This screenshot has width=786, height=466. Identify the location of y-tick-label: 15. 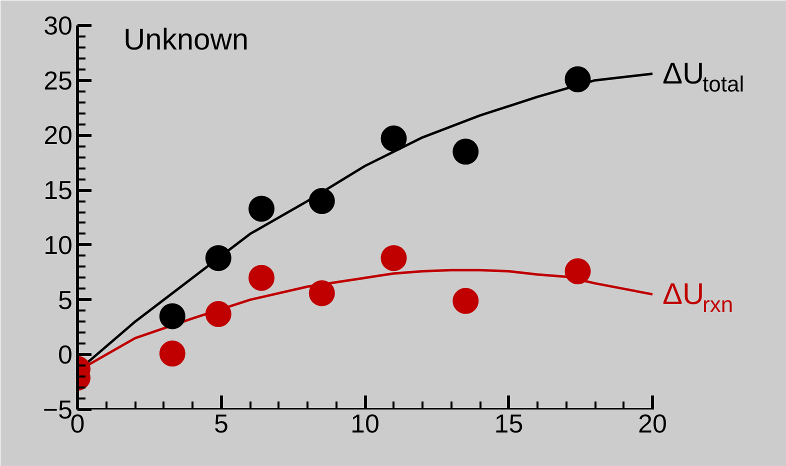
(58, 190).